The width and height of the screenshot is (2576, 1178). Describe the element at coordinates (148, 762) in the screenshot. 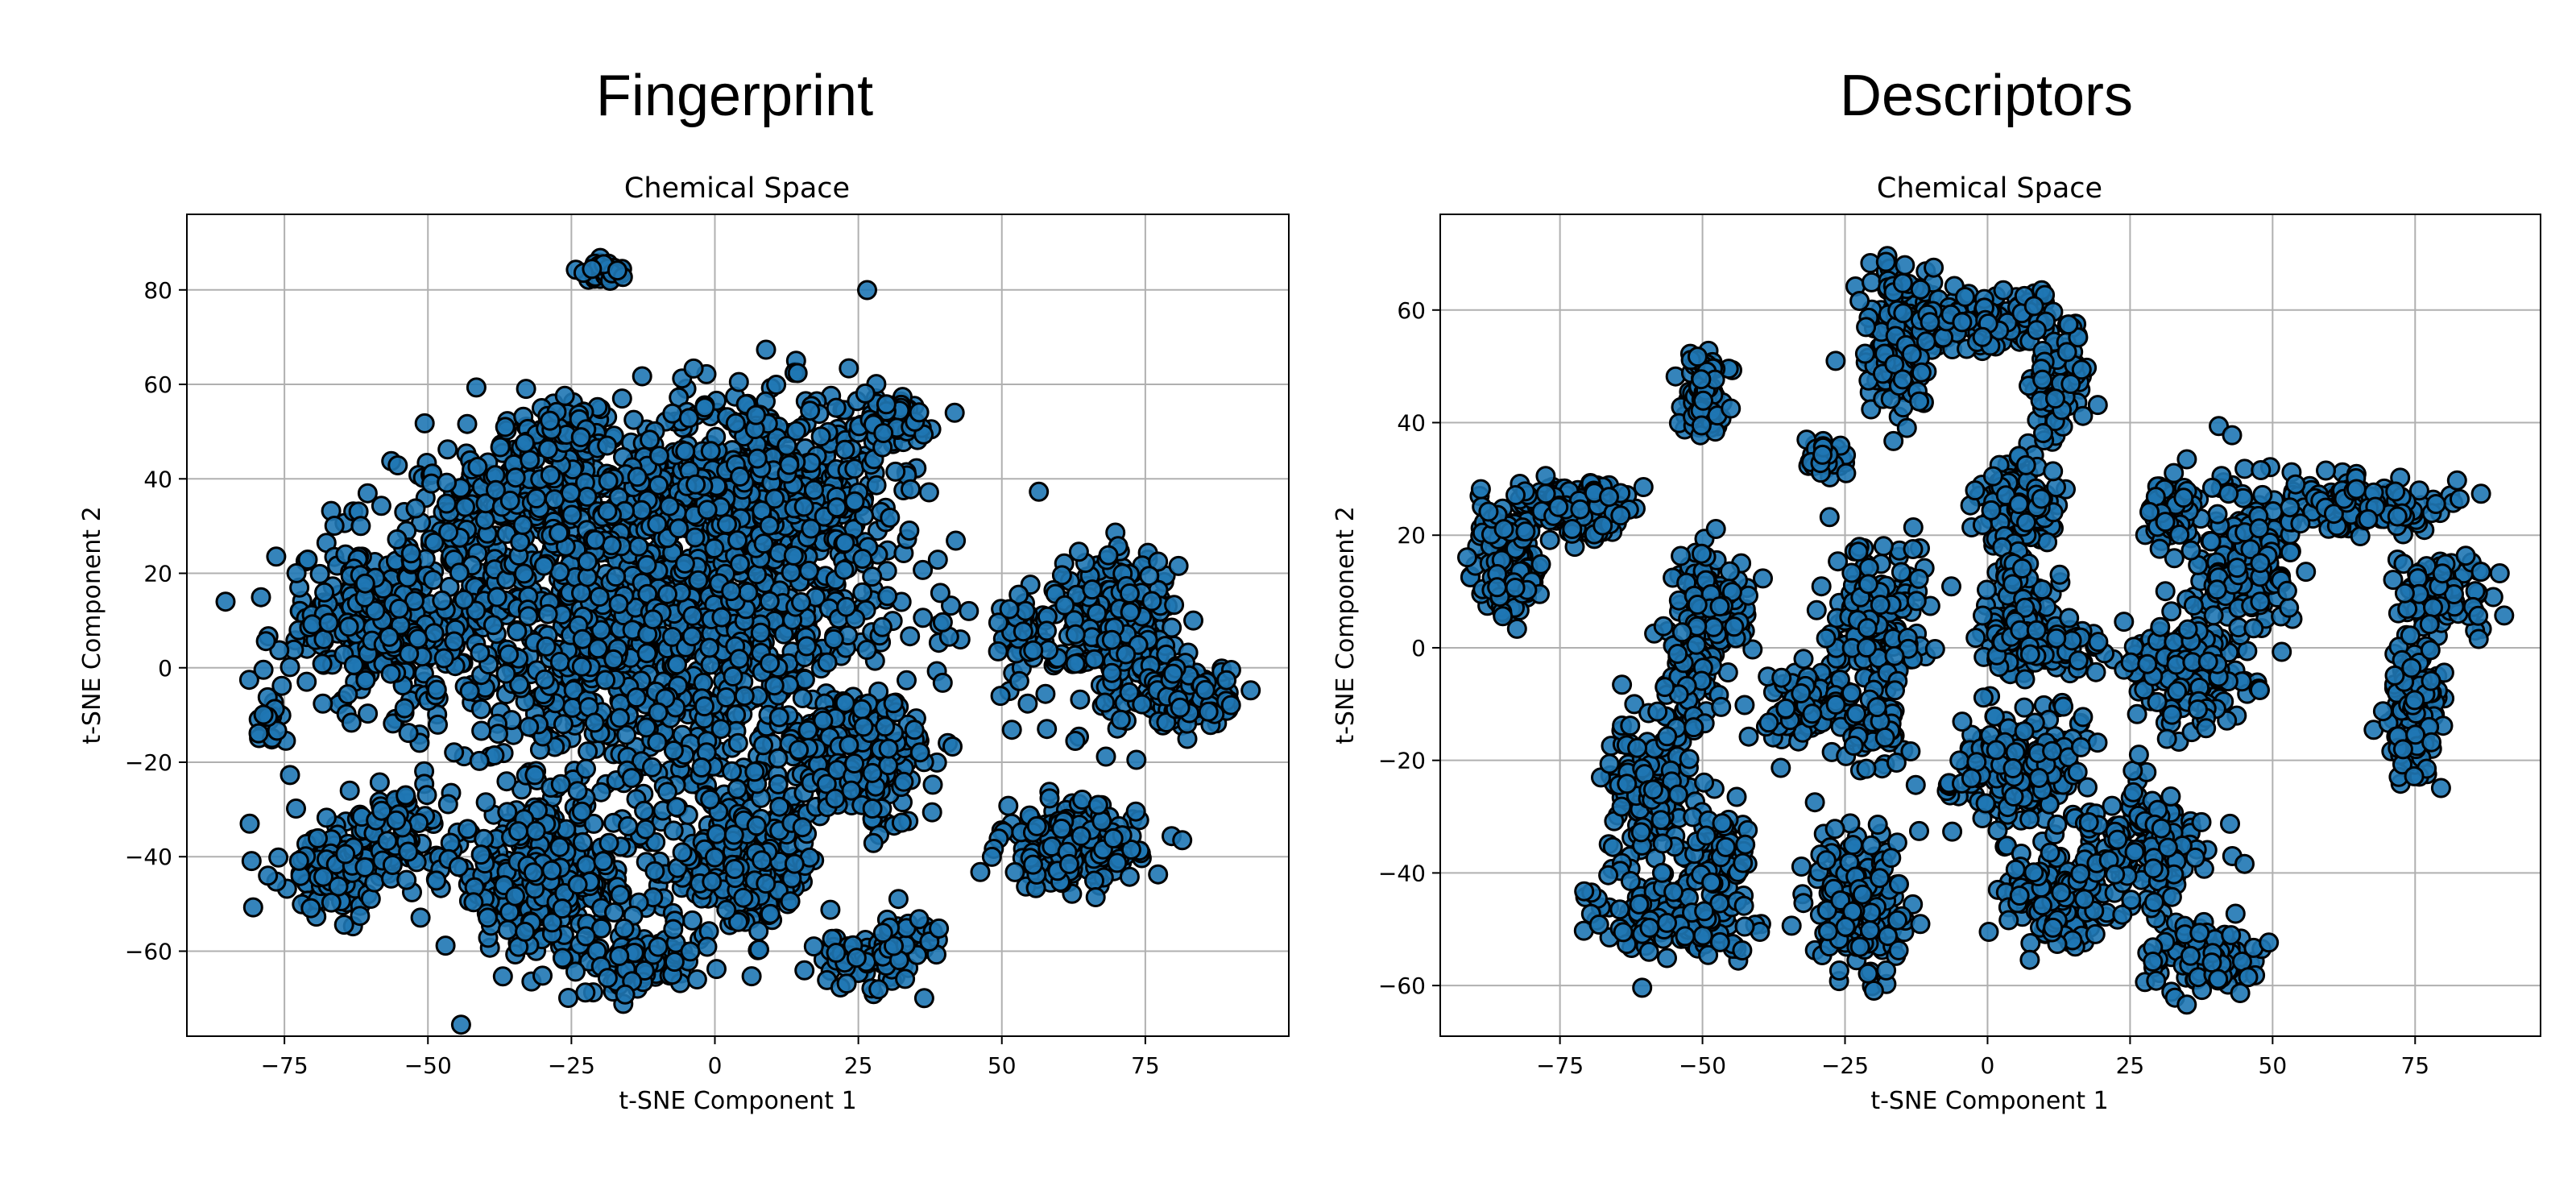

I see `y-tick-label: −20` at that location.